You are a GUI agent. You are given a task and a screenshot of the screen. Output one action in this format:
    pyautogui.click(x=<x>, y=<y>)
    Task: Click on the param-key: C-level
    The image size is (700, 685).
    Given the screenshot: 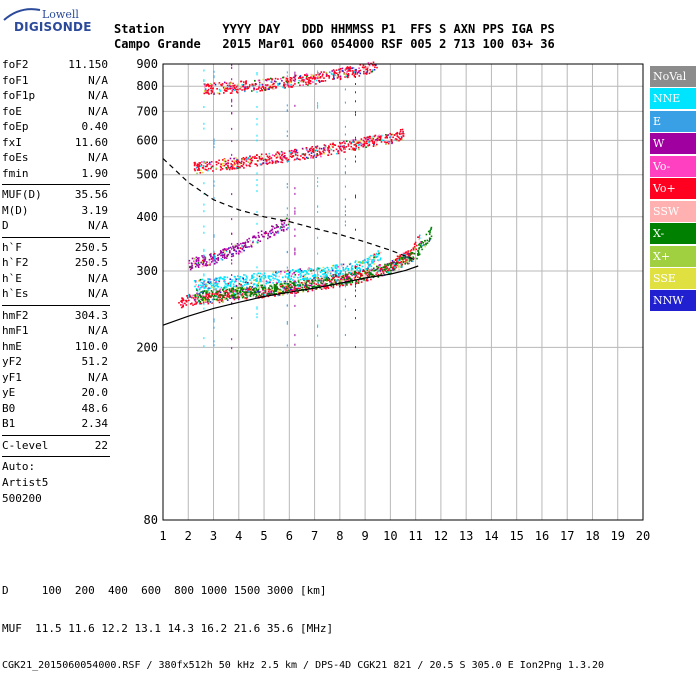 What is the action you would take?
    pyautogui.click(x=25, y=445)
    